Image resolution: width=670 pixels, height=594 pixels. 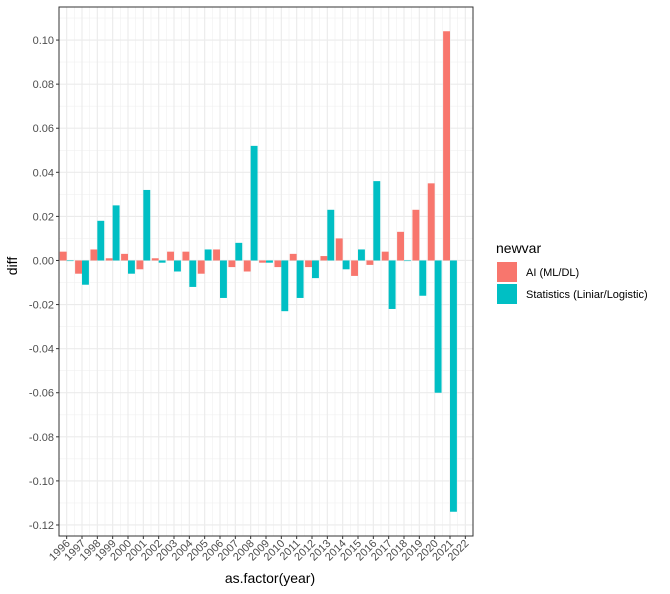 What do you see at coordinates (400, 246) in the screenshot?
I see `bar-ai-2018` at bounding box center [400, 246].